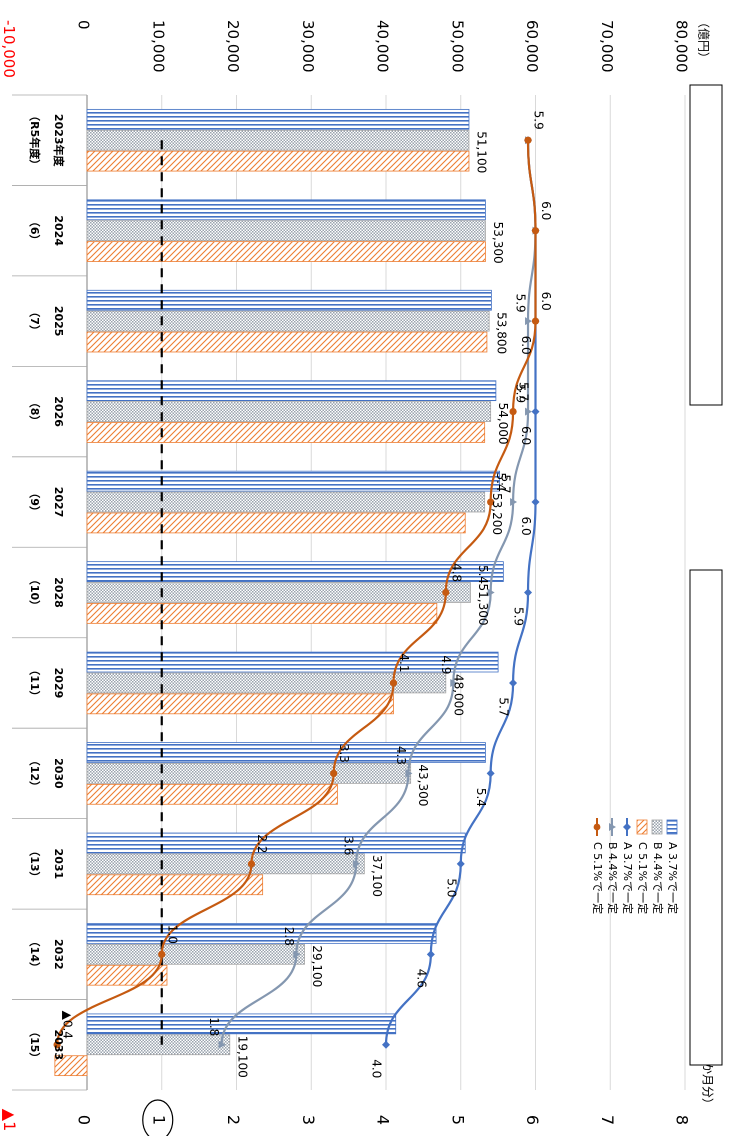 This screenshot has width=735, height=1140. What do you see at coordinates (458, 695) in the screenshot?
I see `bar-data-label: 48,000` at bounding box center [458, 695].